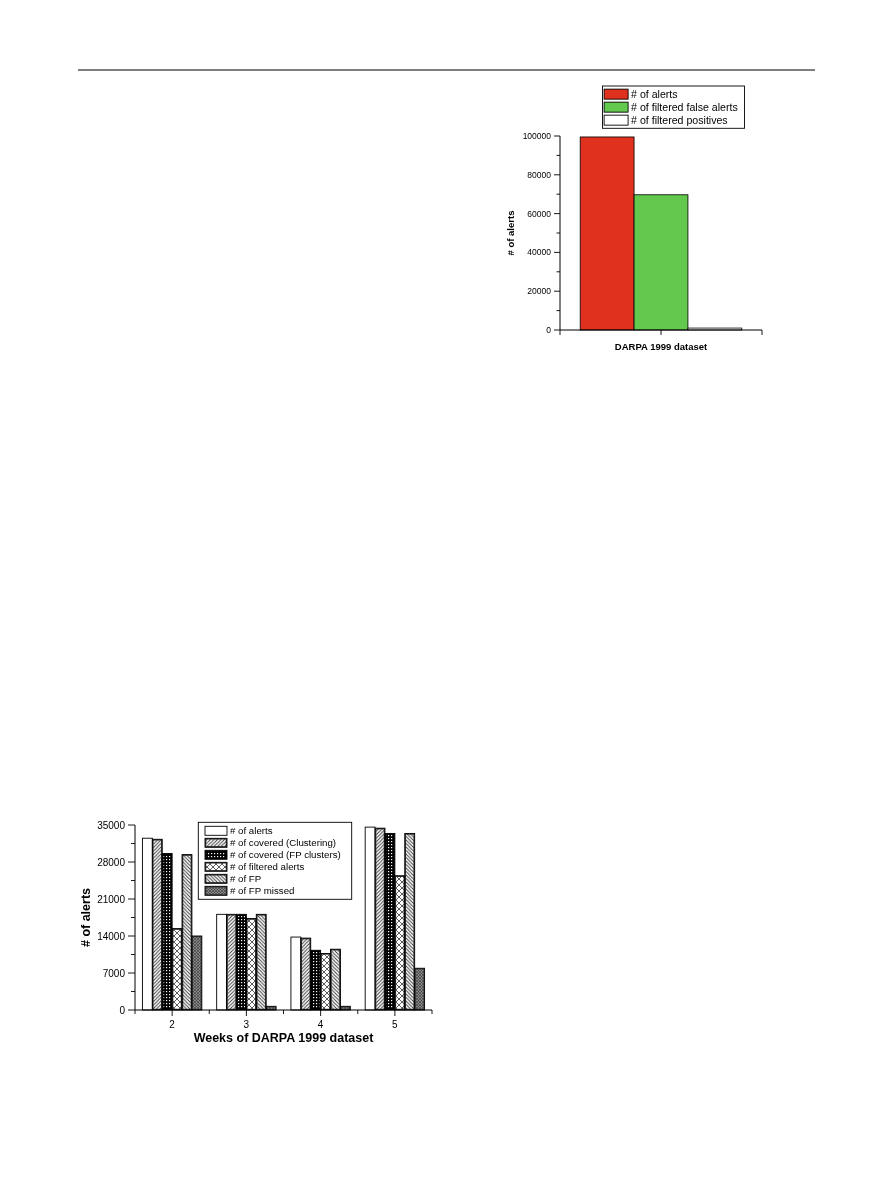  I want to click on legend-label: # of filtered positives, so click(679, 119).